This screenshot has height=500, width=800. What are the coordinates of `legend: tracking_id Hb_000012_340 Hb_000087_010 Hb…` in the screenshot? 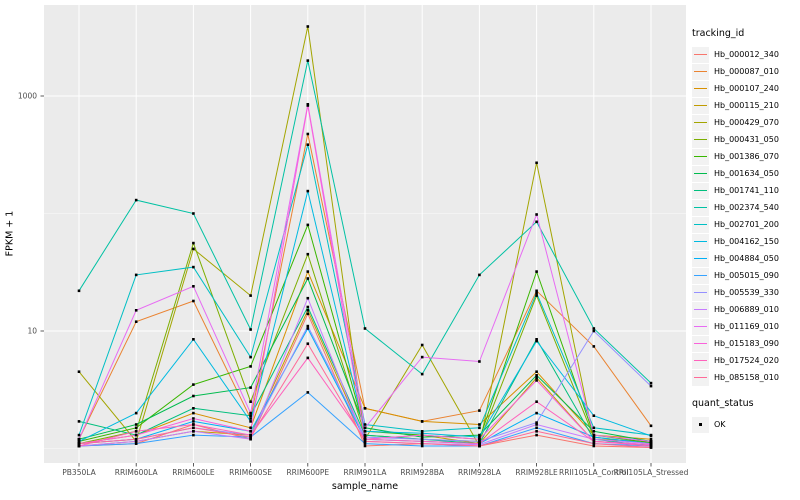 It's located at (745, 230).